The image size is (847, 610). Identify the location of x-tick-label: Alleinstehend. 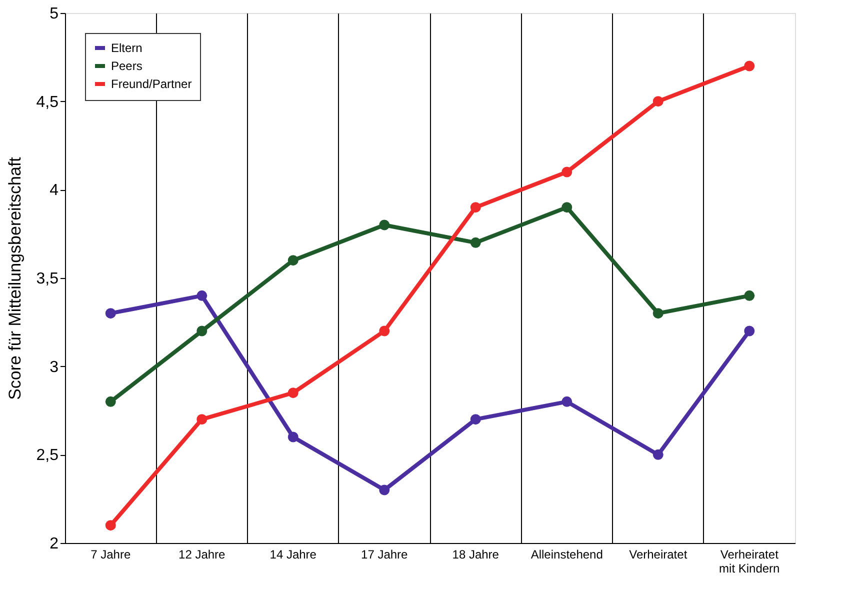
(566, 555).